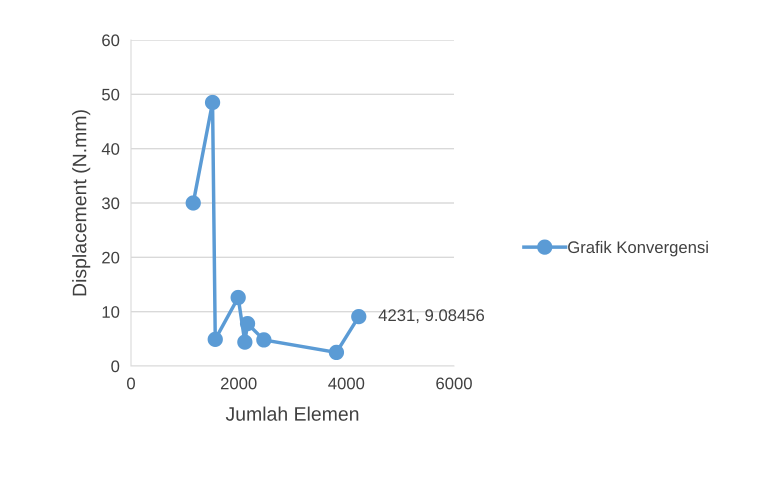 The width and height of the screenshot is (774, 478). I want to click on x-tick-label: 0, so click(131, 384).